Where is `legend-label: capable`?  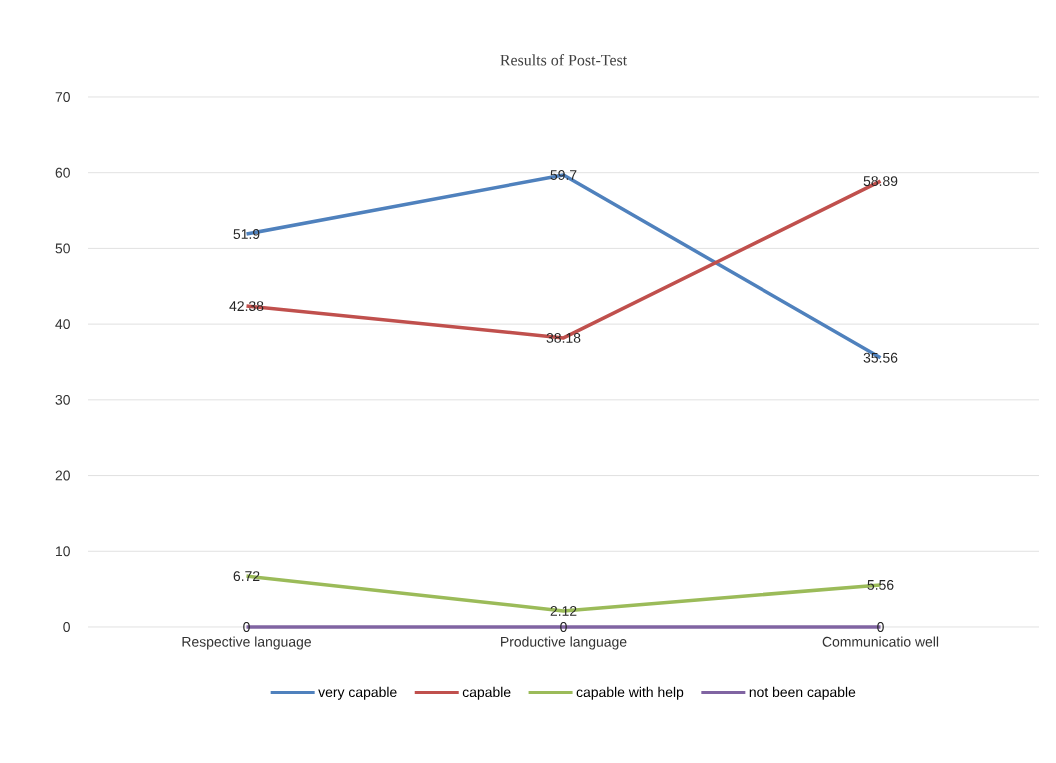 legend-label: capable is located at coordinates (486, 693).